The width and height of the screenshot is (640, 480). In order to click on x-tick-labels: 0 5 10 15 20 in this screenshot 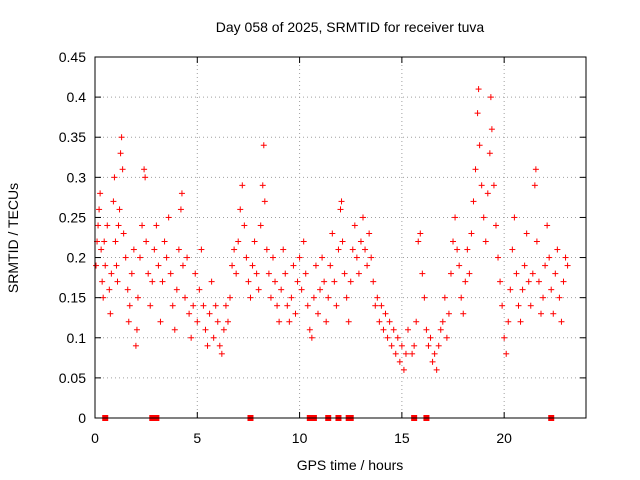, I will do `click(301, 438)`.